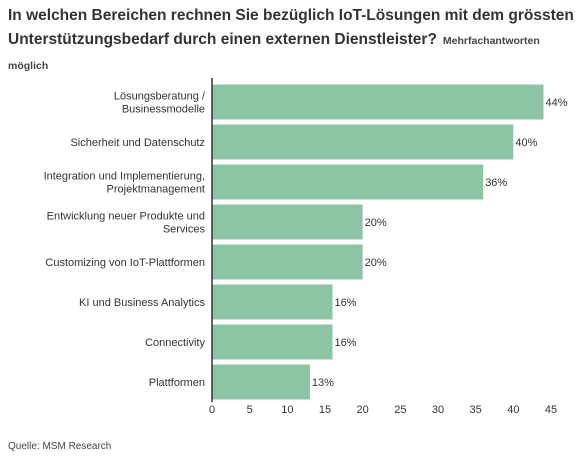  What do you see at coordinates (250, 410) in the screenshot?
I see `x-tick-label: 5` at bounding box center [250, 410].